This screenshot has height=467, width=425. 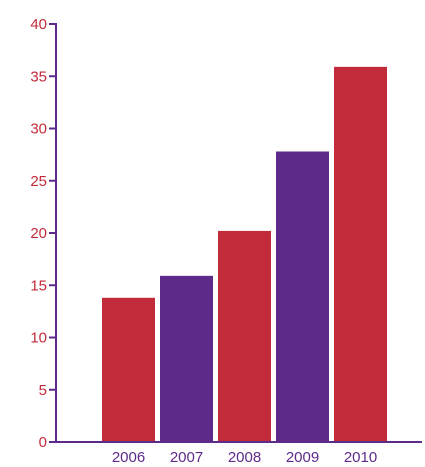 I want to click on x-tick-label-2007: 2007, so click(x=186, y=457).